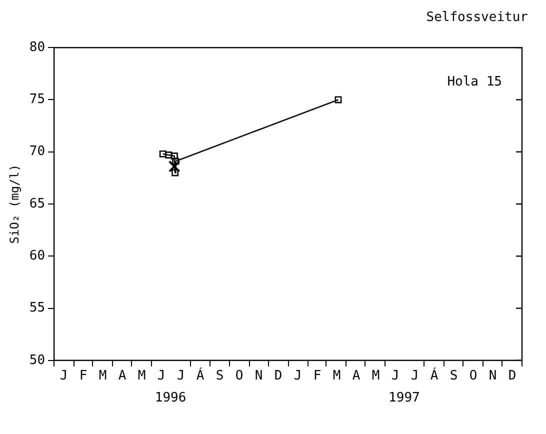  What do you see at coordinates (404, 398) in the screenshot?
I see `x-tick-label: 1997` at bounding box center [404, 398].